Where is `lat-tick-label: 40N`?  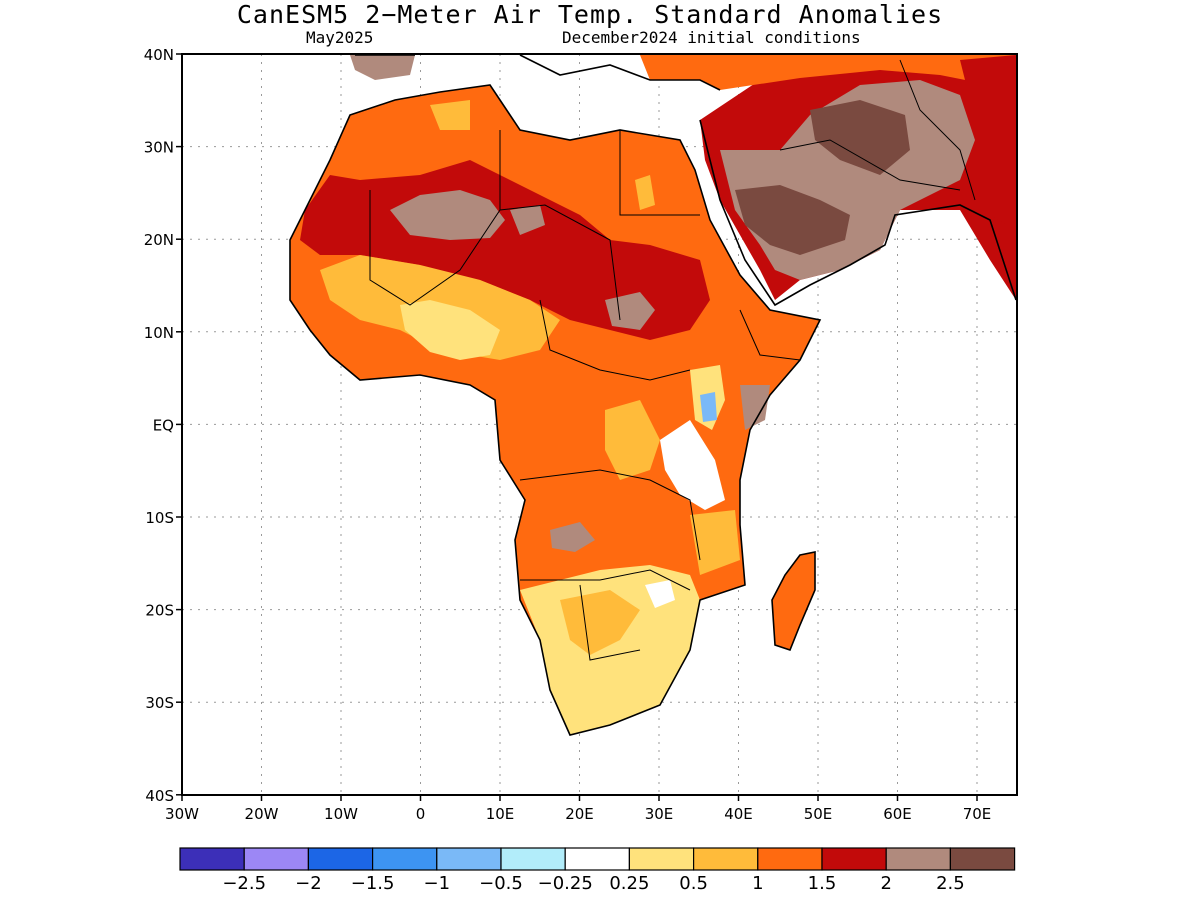 lat-tick-label: 40N is located at coordinates (159, 55).